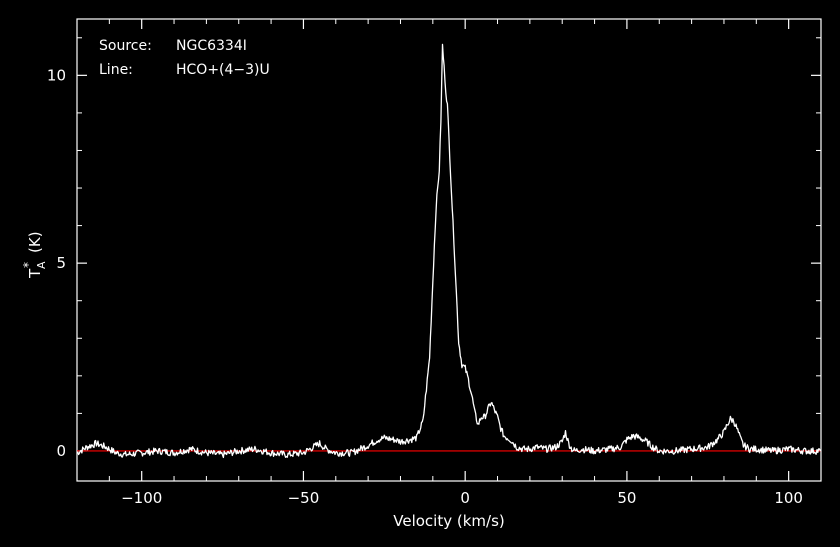  What do you see at coordinates (35, 242) in the screenshot?
I see `y-axis-label-unit: (K)` at bounding box center [35, 242].